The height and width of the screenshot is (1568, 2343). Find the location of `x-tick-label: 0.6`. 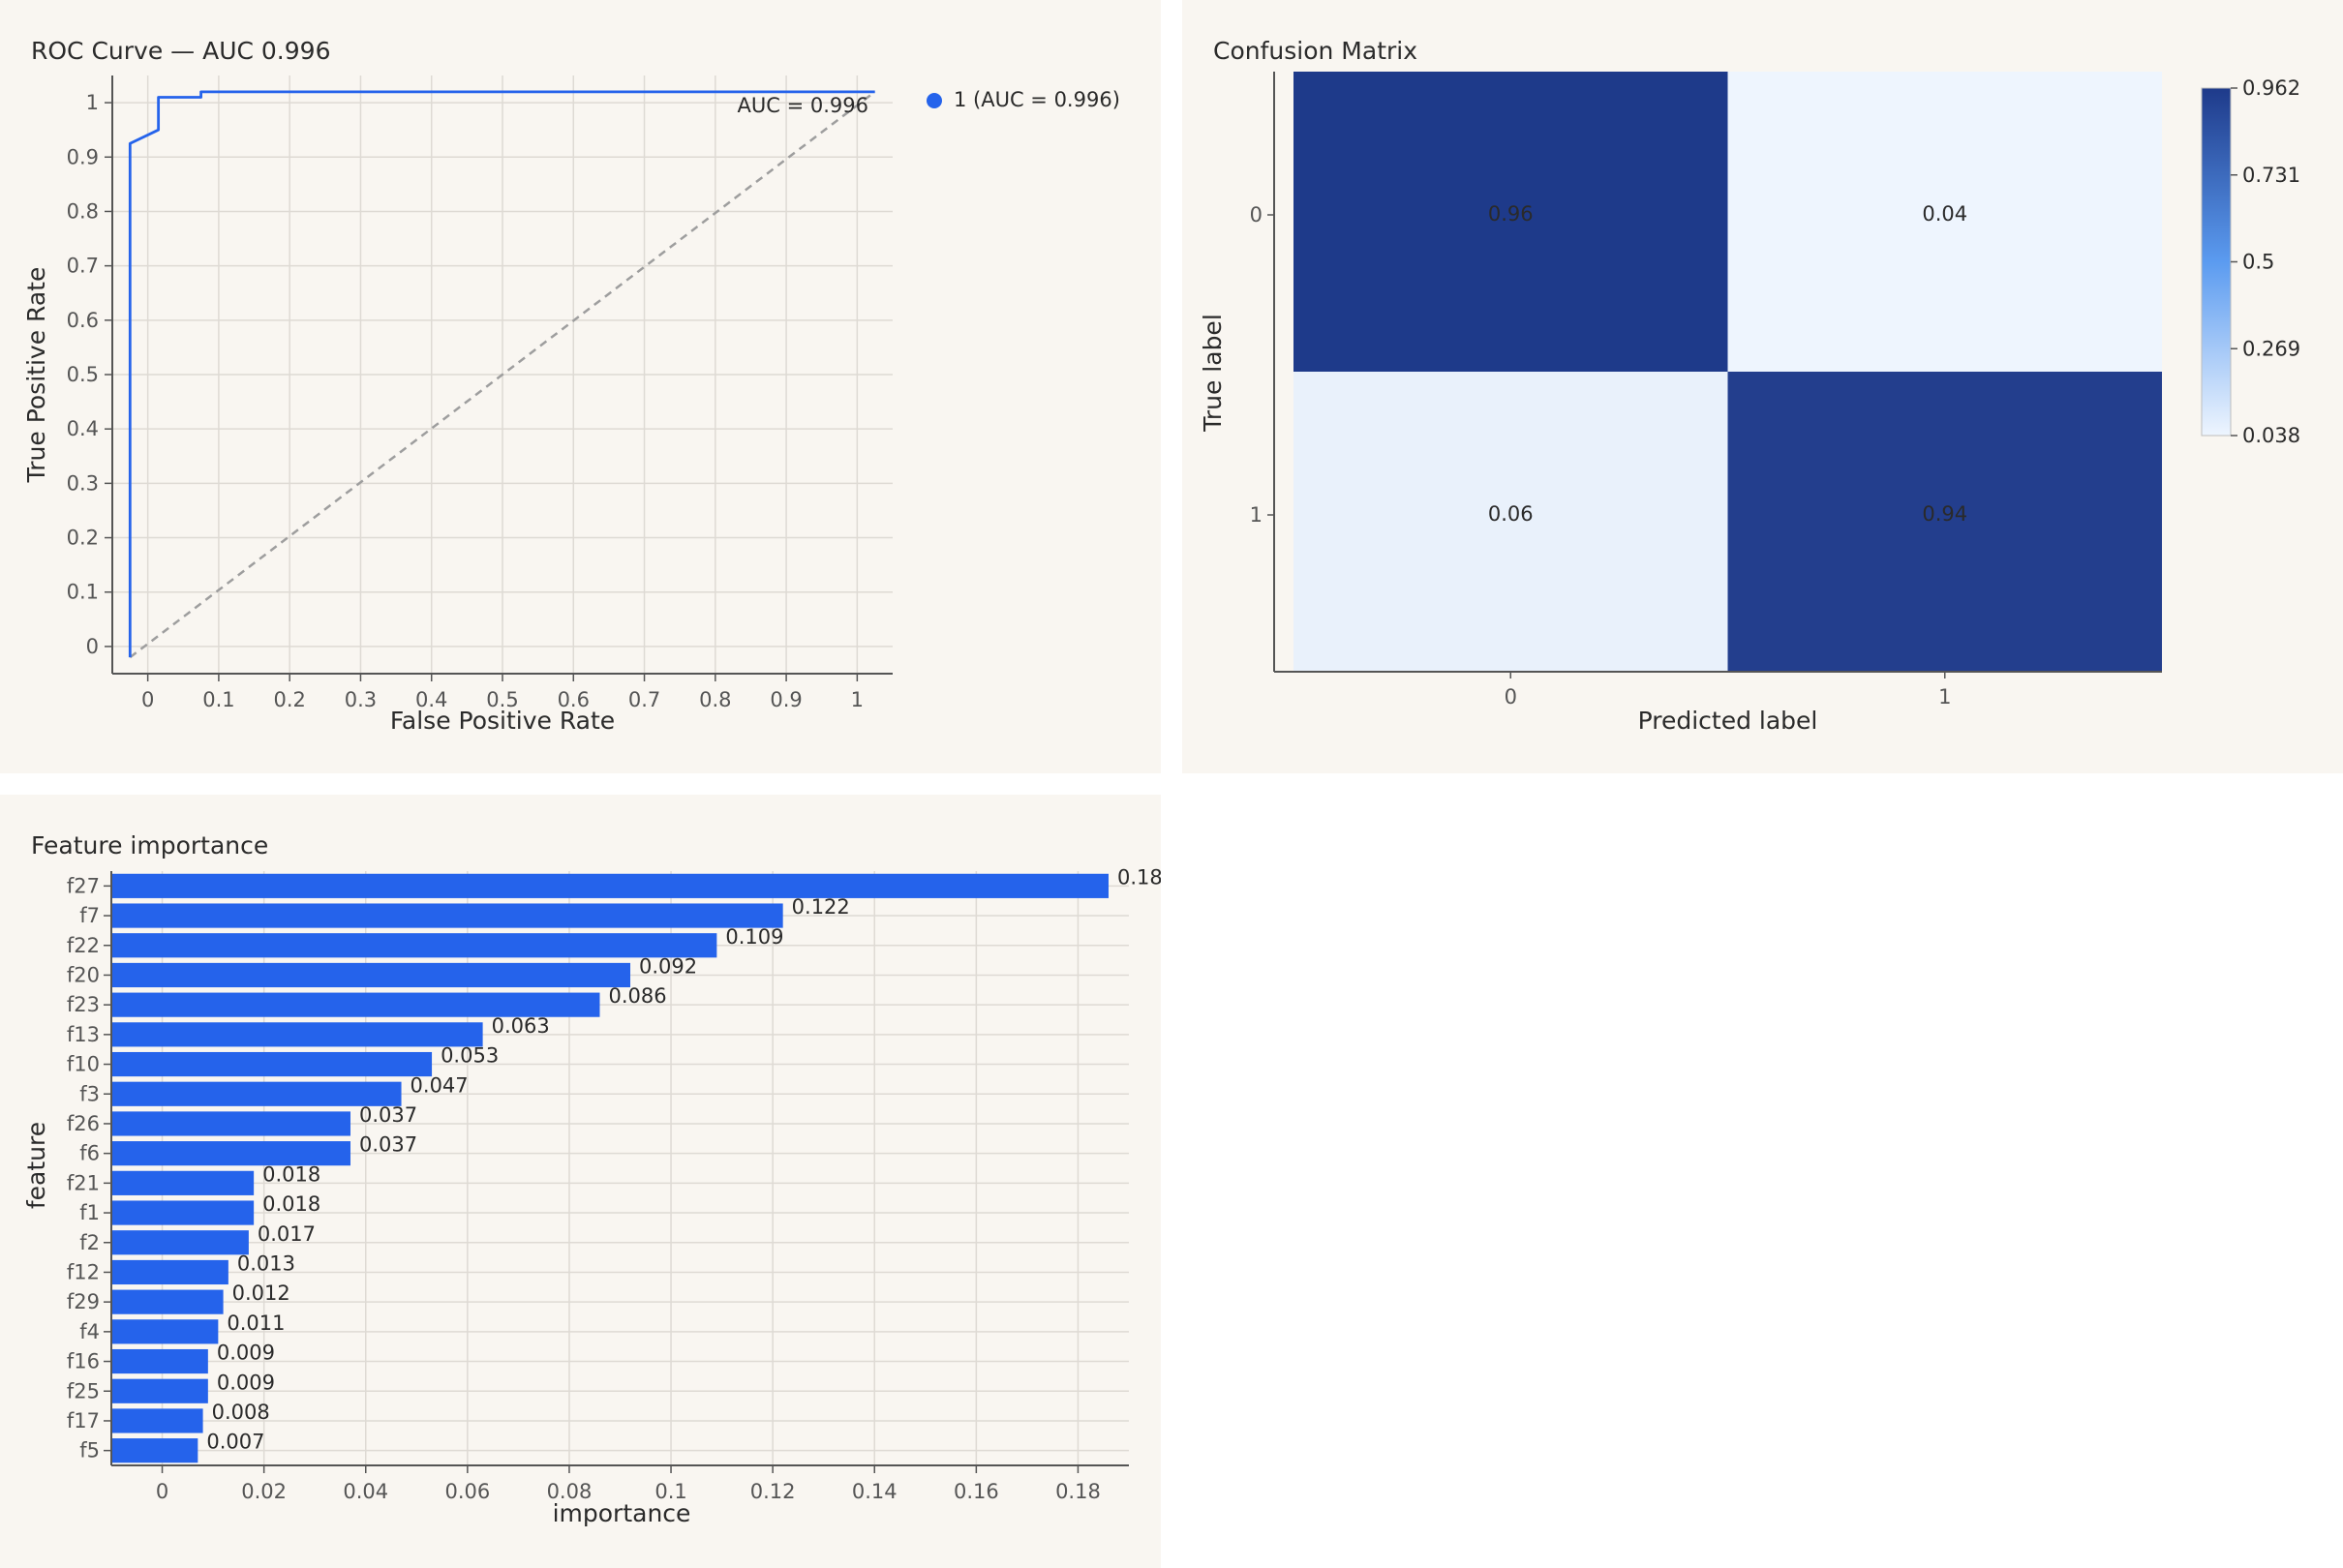

x-tick-label: 0.6 is located at coordinates (574, 699).